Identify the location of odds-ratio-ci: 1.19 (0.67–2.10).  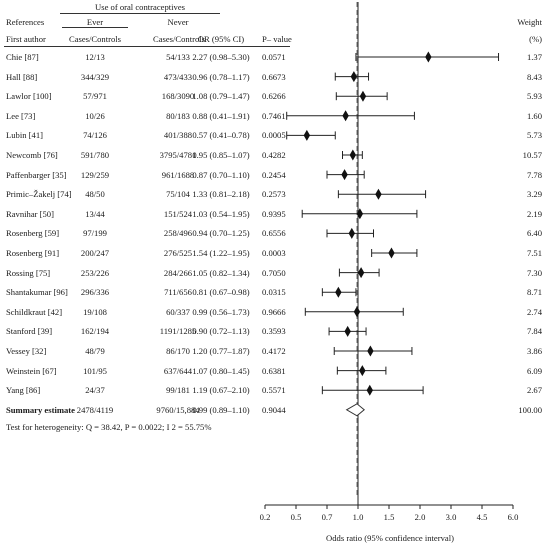
(221, 390).